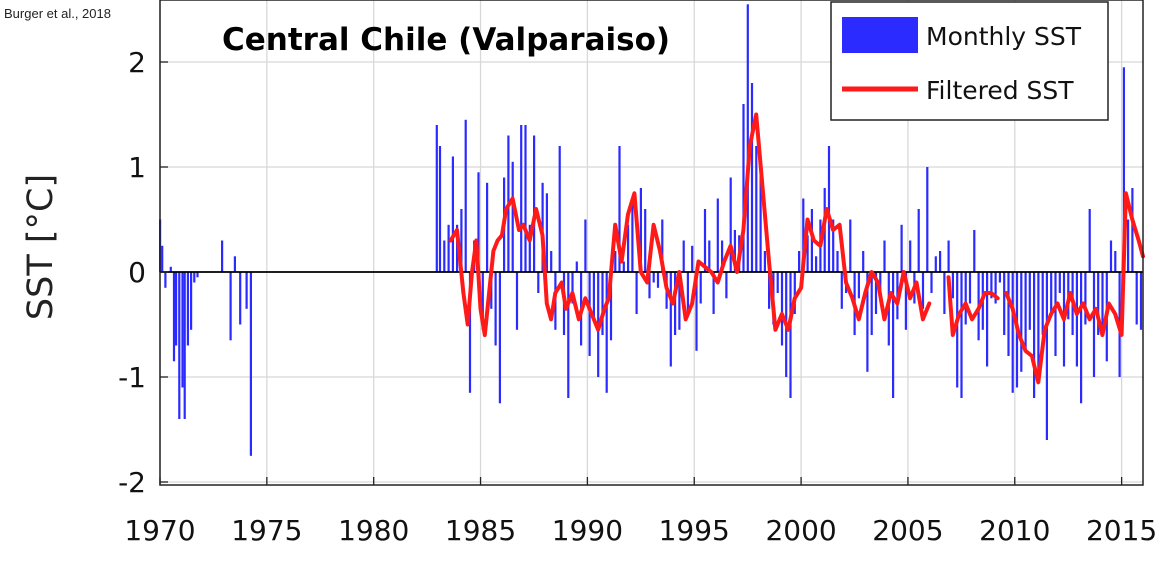  Describe the element at coordinates (57, 13) in the screenshot. I see `source-credit: Burger et al., 2018` at that location.